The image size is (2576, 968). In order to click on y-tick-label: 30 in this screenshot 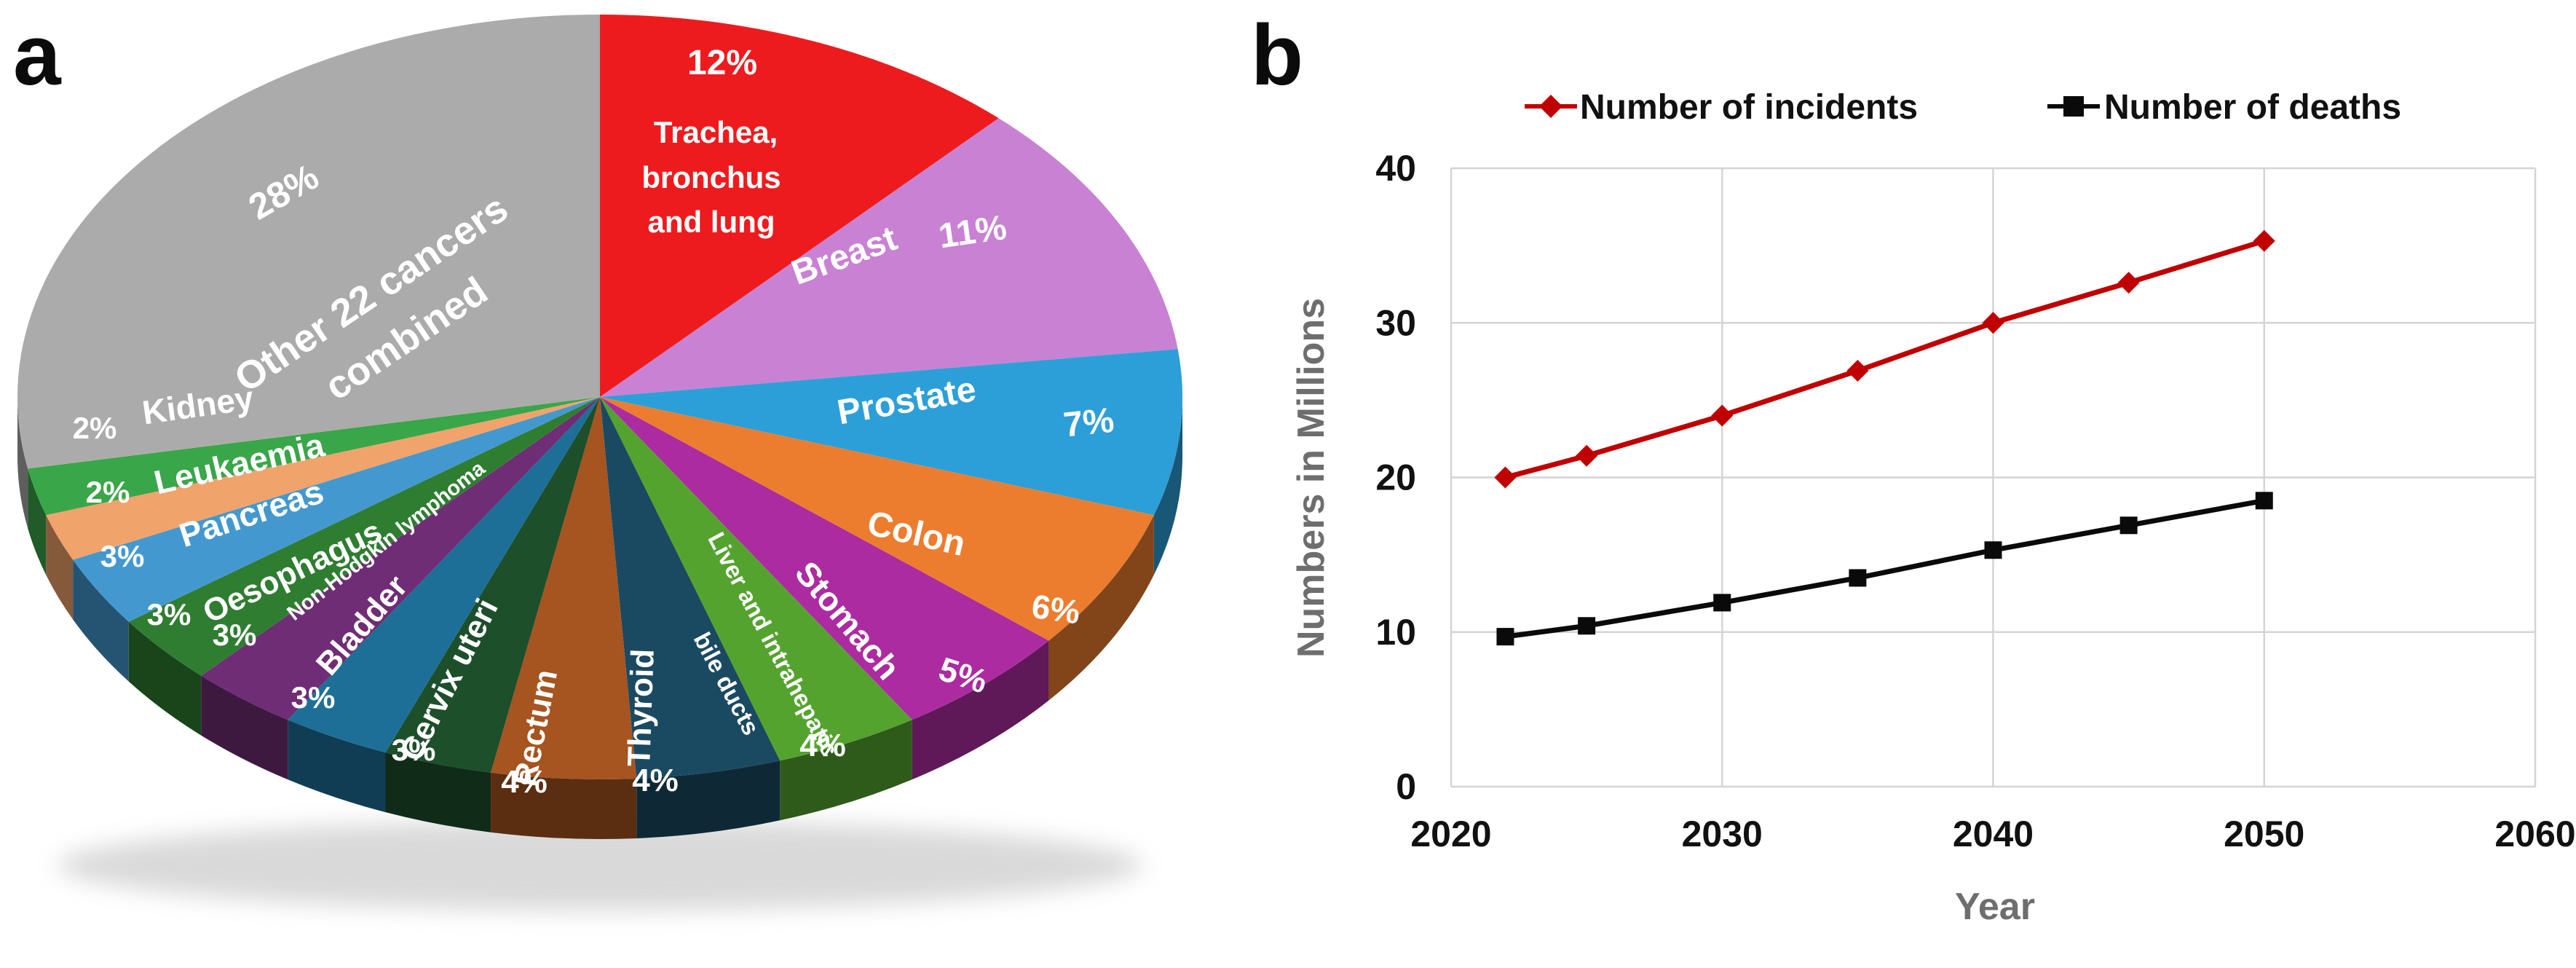, I will do `click(1396, 322)`.